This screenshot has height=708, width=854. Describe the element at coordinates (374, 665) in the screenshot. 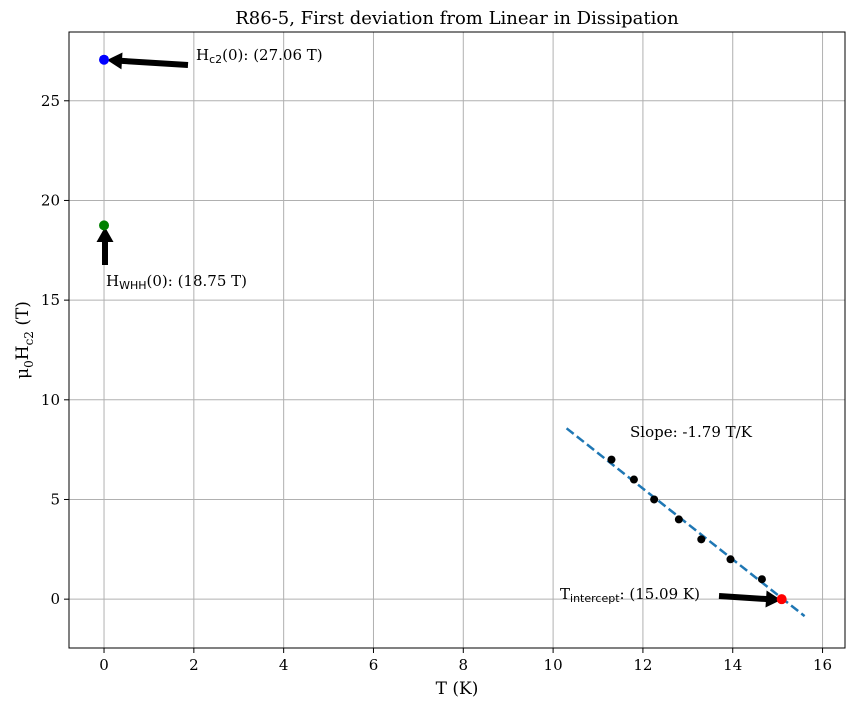

I see `x-tick-label: 6` at that location.